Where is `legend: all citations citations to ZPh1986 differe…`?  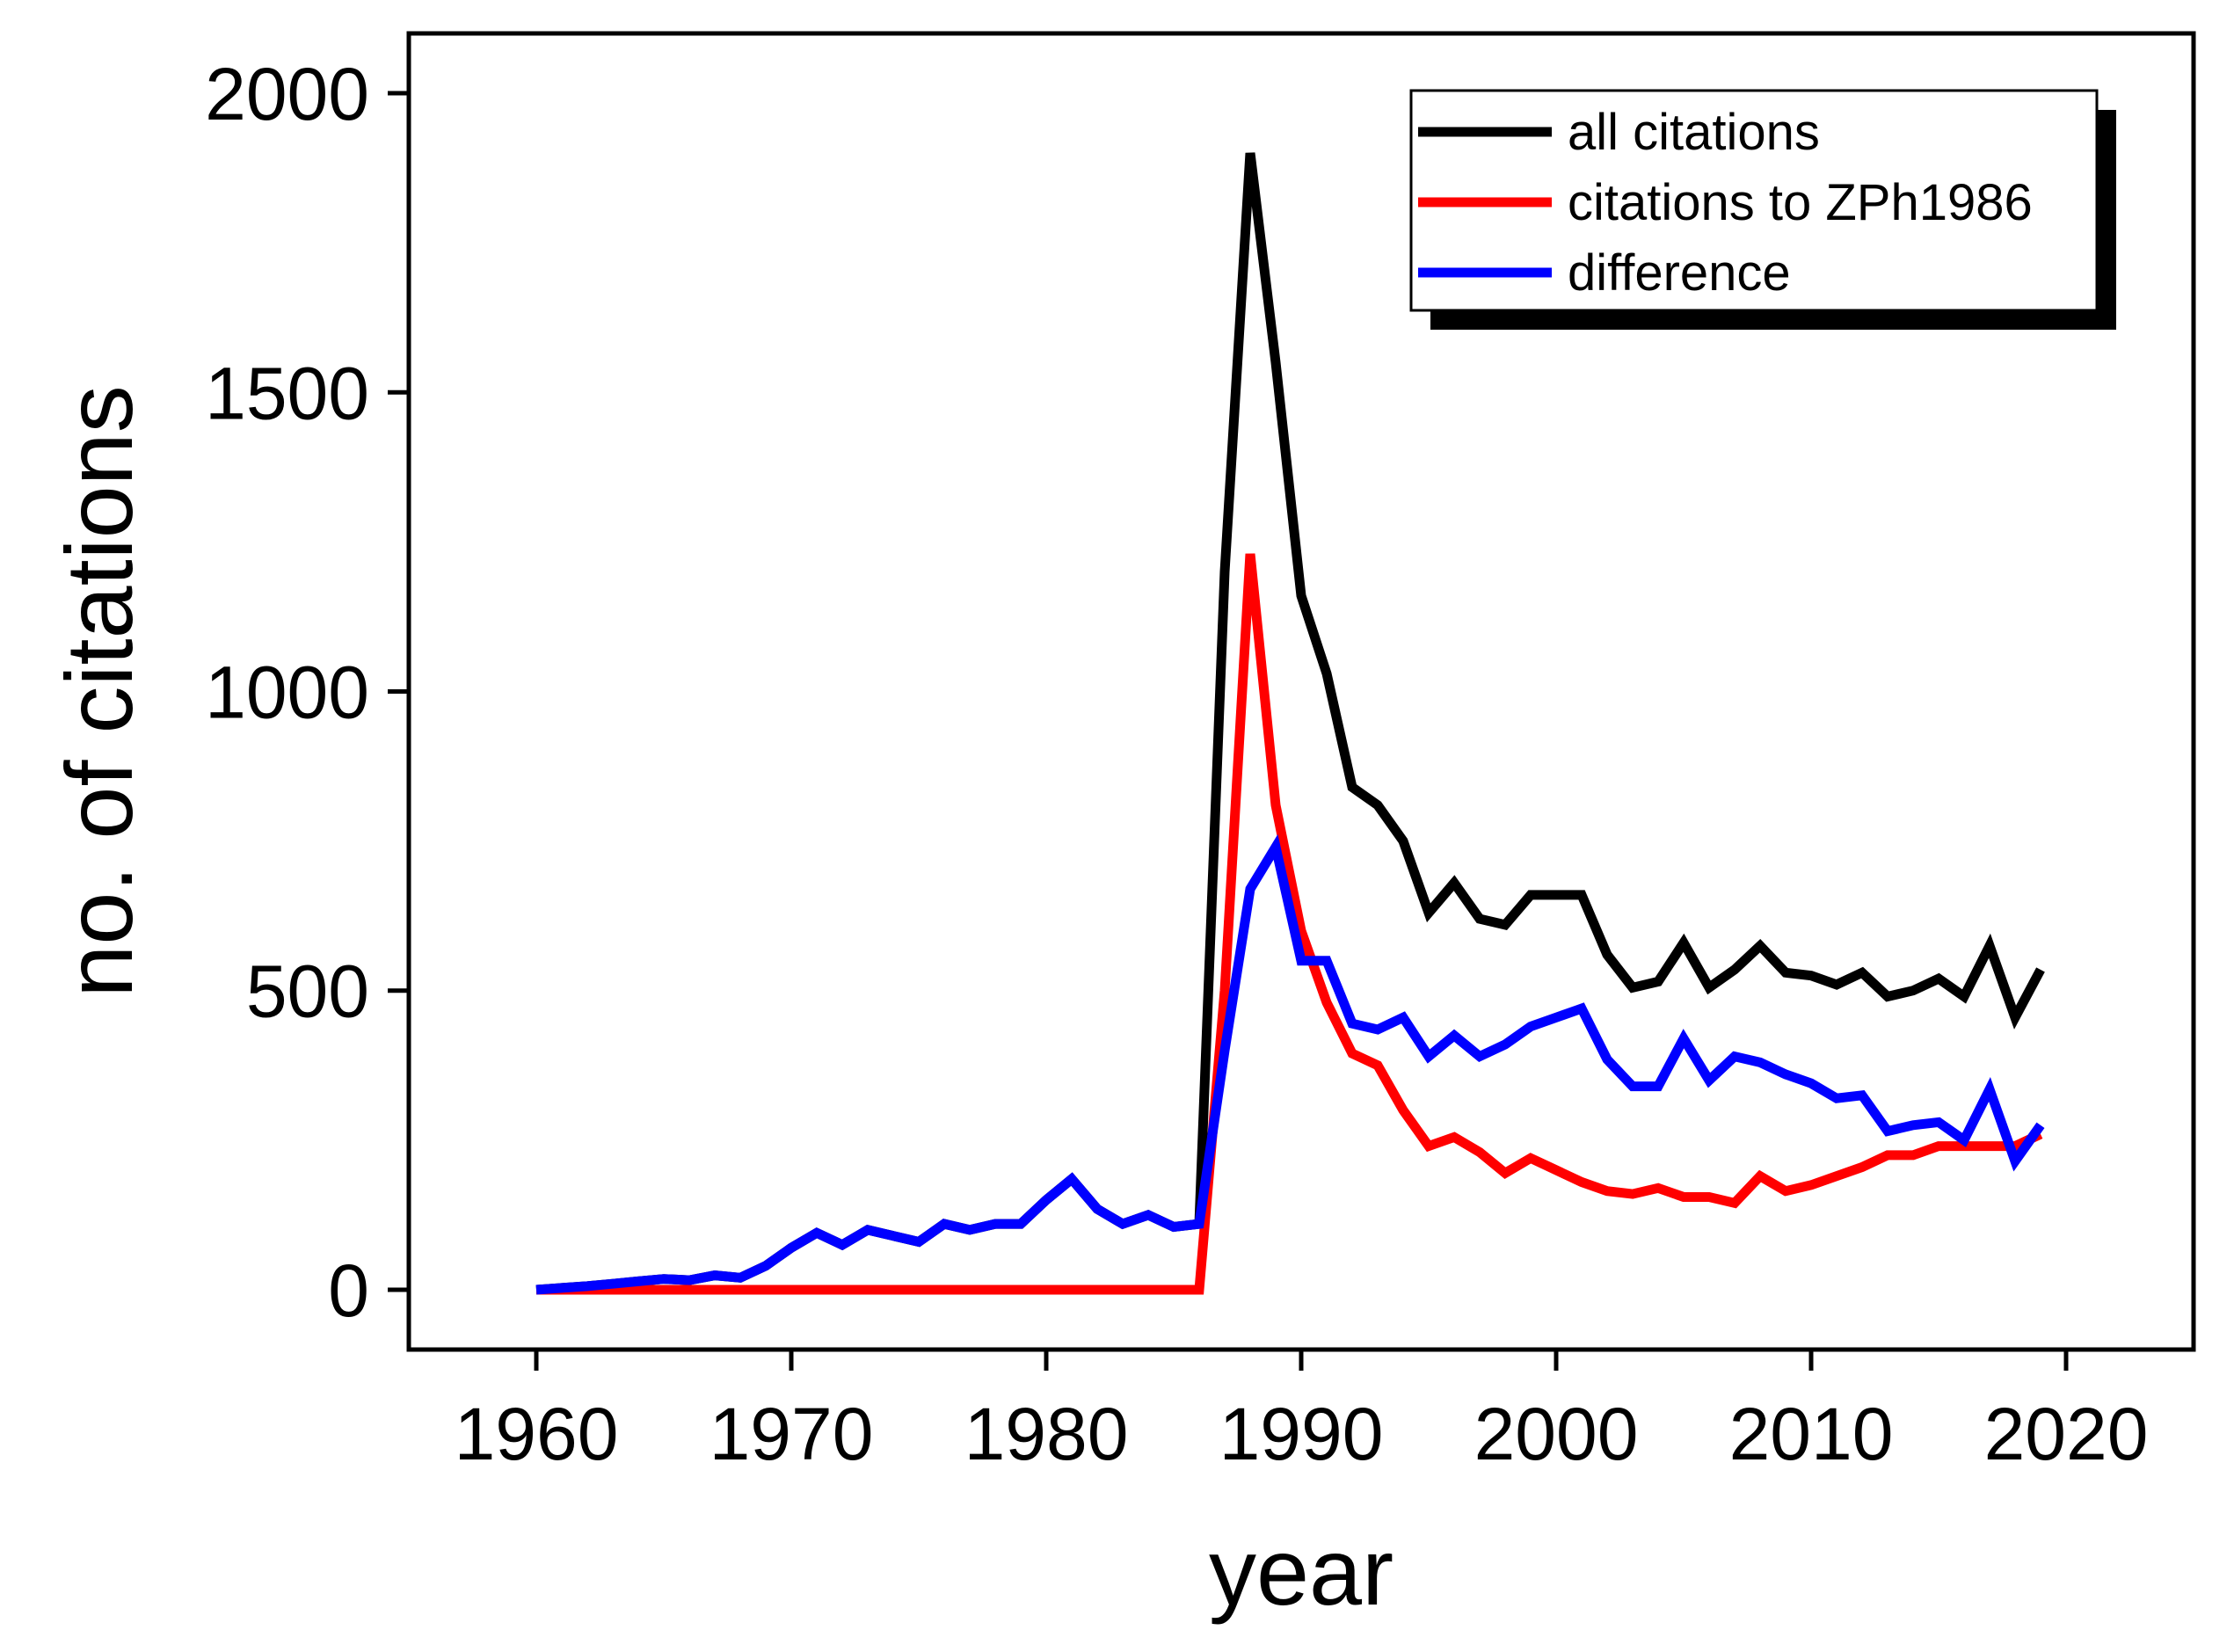
legend: all citations citations to ZPh1986 differe… is located at coordinates (1762, 209).